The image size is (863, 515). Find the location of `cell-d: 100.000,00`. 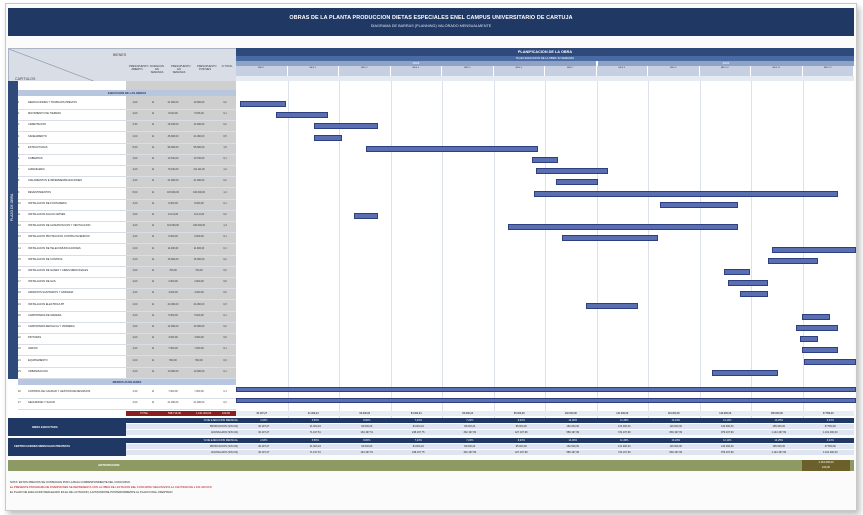

cell-d: 100.000,00 is located at coordinates (199, 192).